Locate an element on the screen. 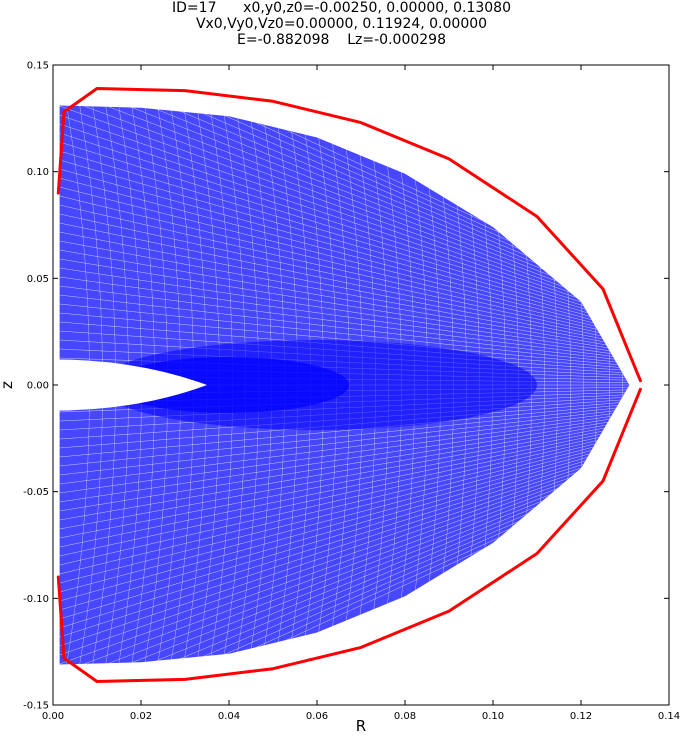  y-tick-label: 0.00 is located at coordinates (38, 386).